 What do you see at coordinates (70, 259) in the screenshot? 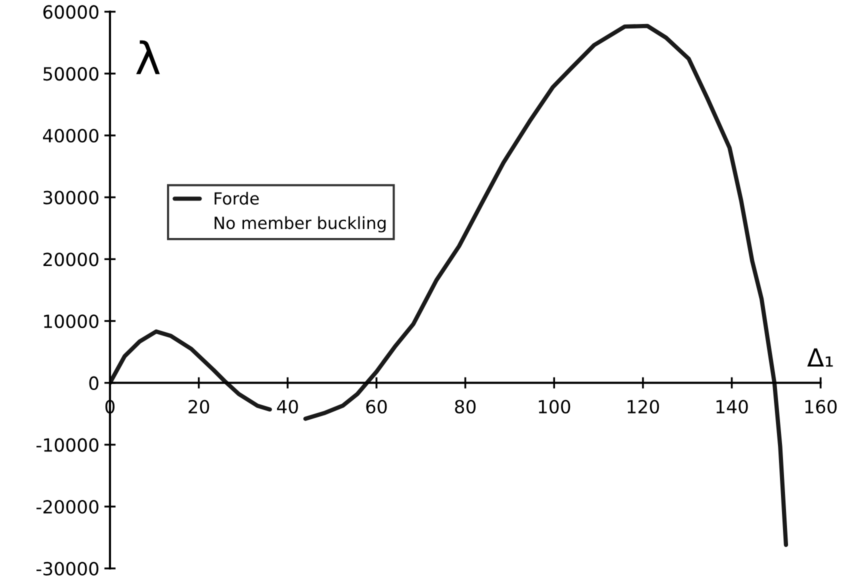
I see `y-tick-label: 20000` at bounding box center [70, 259].